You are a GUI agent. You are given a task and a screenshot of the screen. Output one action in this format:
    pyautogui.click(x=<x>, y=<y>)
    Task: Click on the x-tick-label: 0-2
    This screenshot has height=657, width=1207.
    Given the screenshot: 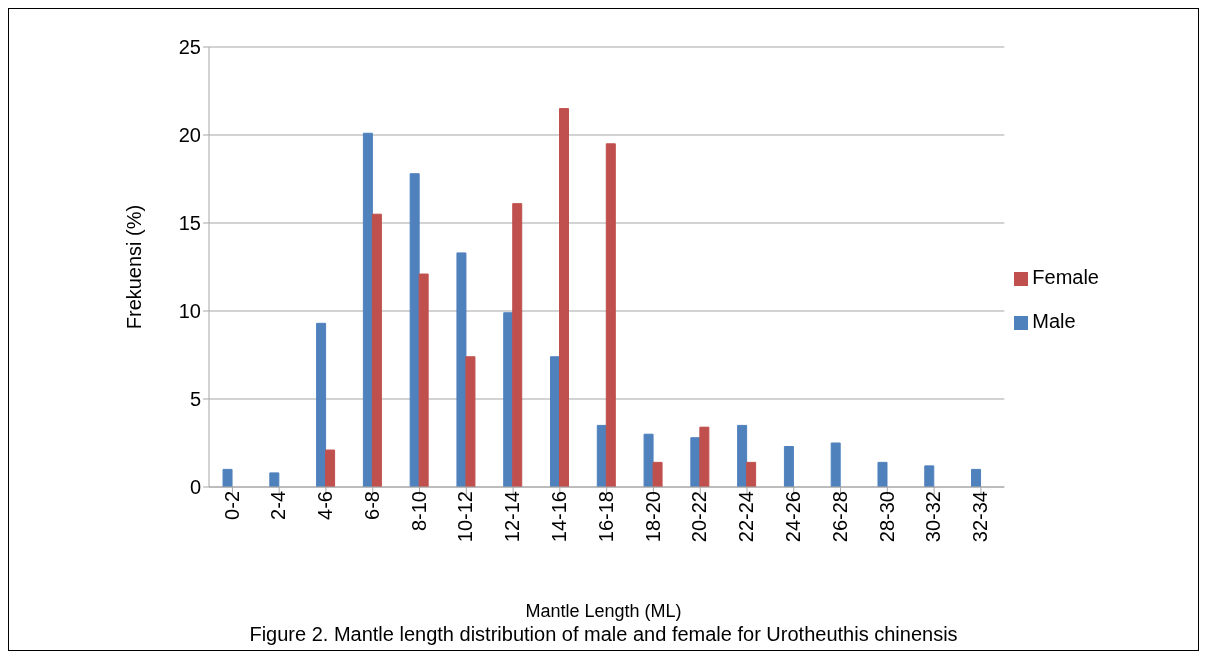 What is the action you would take?
    pyautogui.click(x=231, y=505)
    